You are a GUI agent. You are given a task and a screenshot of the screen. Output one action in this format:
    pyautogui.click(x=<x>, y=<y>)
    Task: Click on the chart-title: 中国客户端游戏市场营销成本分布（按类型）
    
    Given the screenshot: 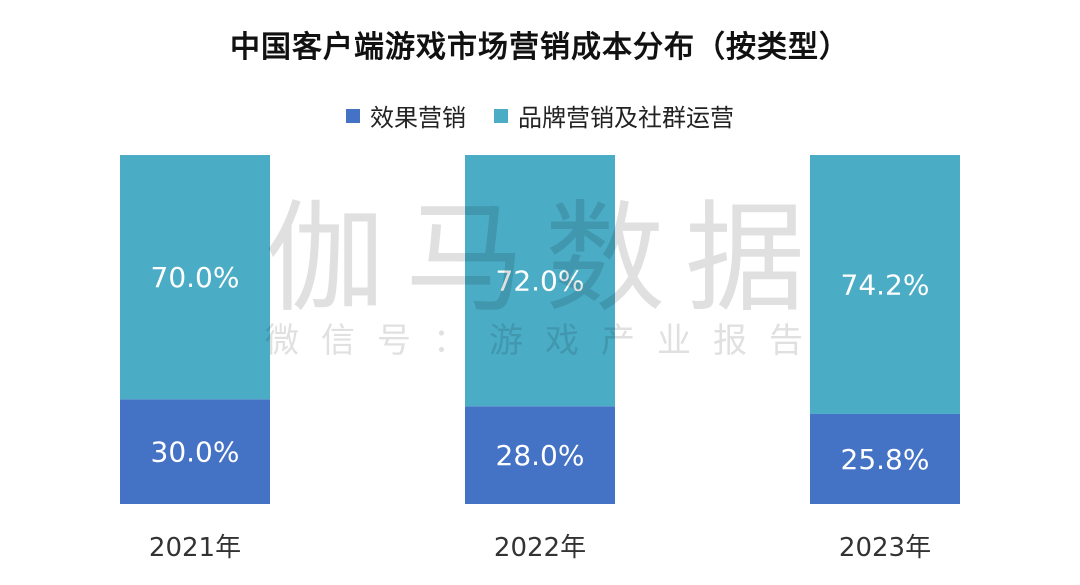 What is the action you would take?
    pyautogui.click(x=540, y=47)
    